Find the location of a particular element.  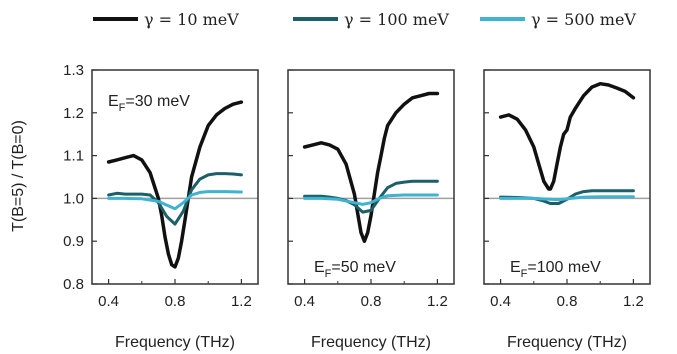

legend-item-gamma-500: γ = 500 meV is located at coordinates (558, 19).